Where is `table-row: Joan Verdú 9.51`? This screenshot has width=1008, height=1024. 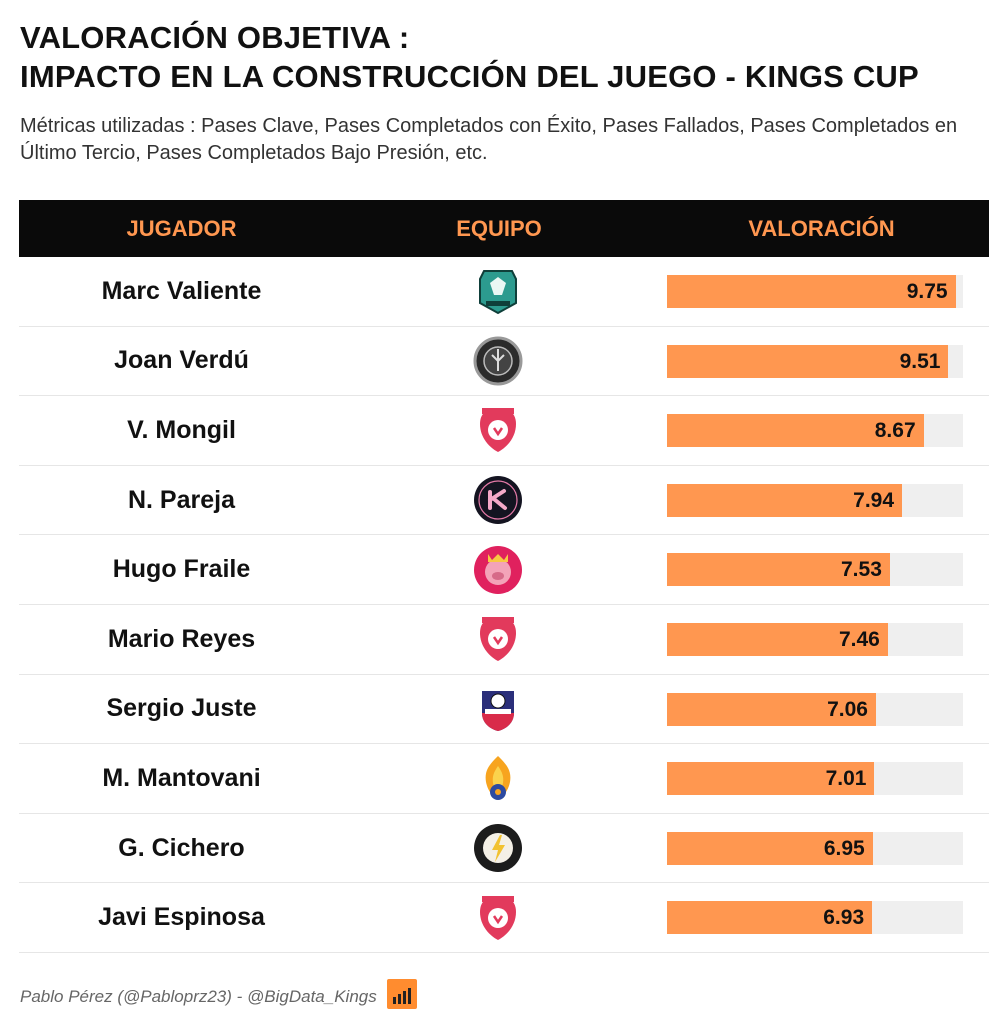
table-row: Joan Verdú 9.51 is located at coordinates (504, 362).